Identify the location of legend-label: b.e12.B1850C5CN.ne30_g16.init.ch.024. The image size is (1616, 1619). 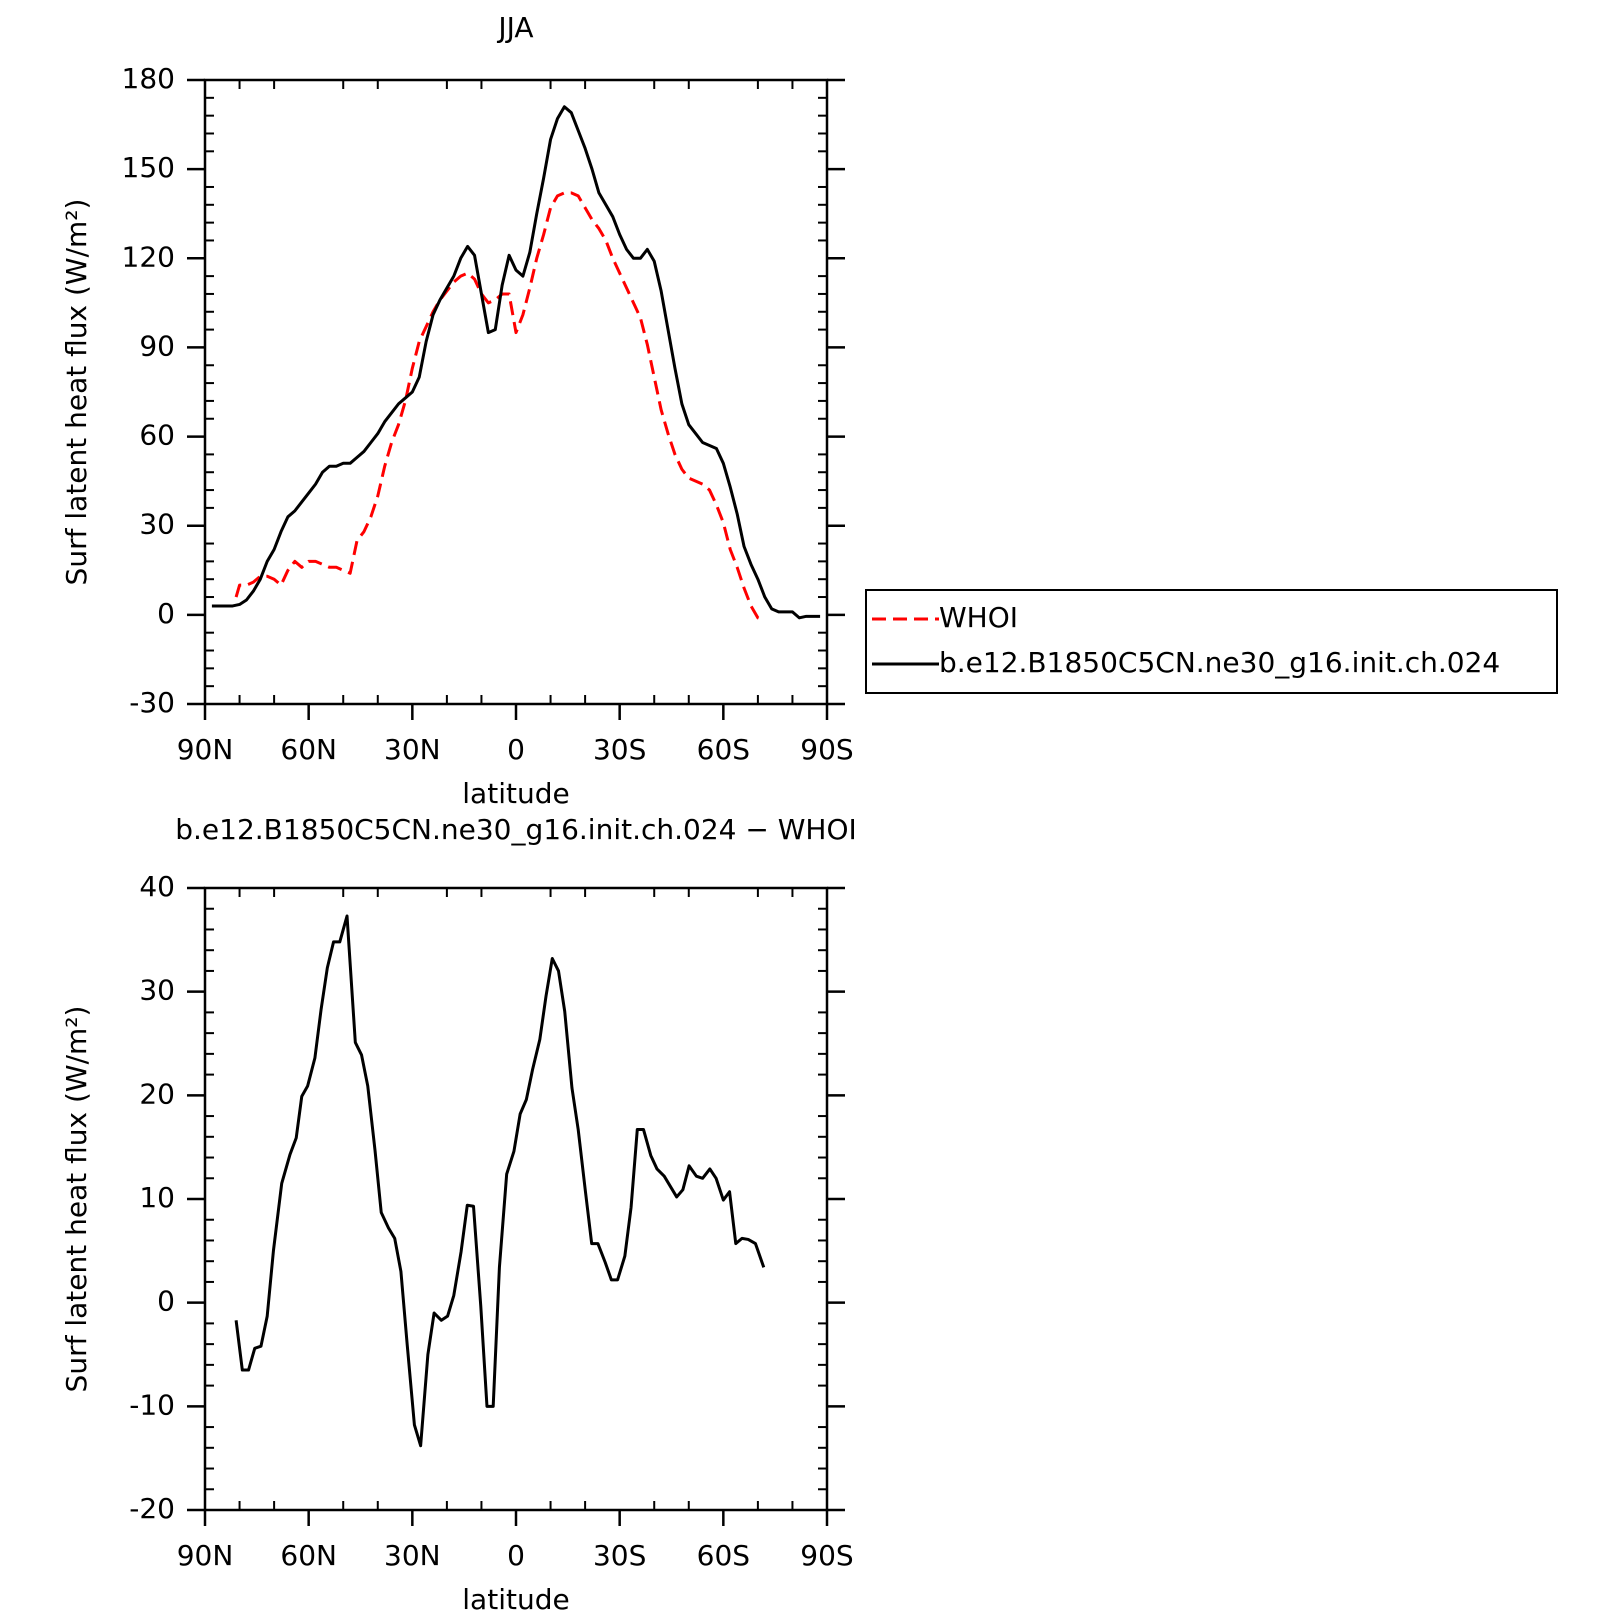
(1219, 662).